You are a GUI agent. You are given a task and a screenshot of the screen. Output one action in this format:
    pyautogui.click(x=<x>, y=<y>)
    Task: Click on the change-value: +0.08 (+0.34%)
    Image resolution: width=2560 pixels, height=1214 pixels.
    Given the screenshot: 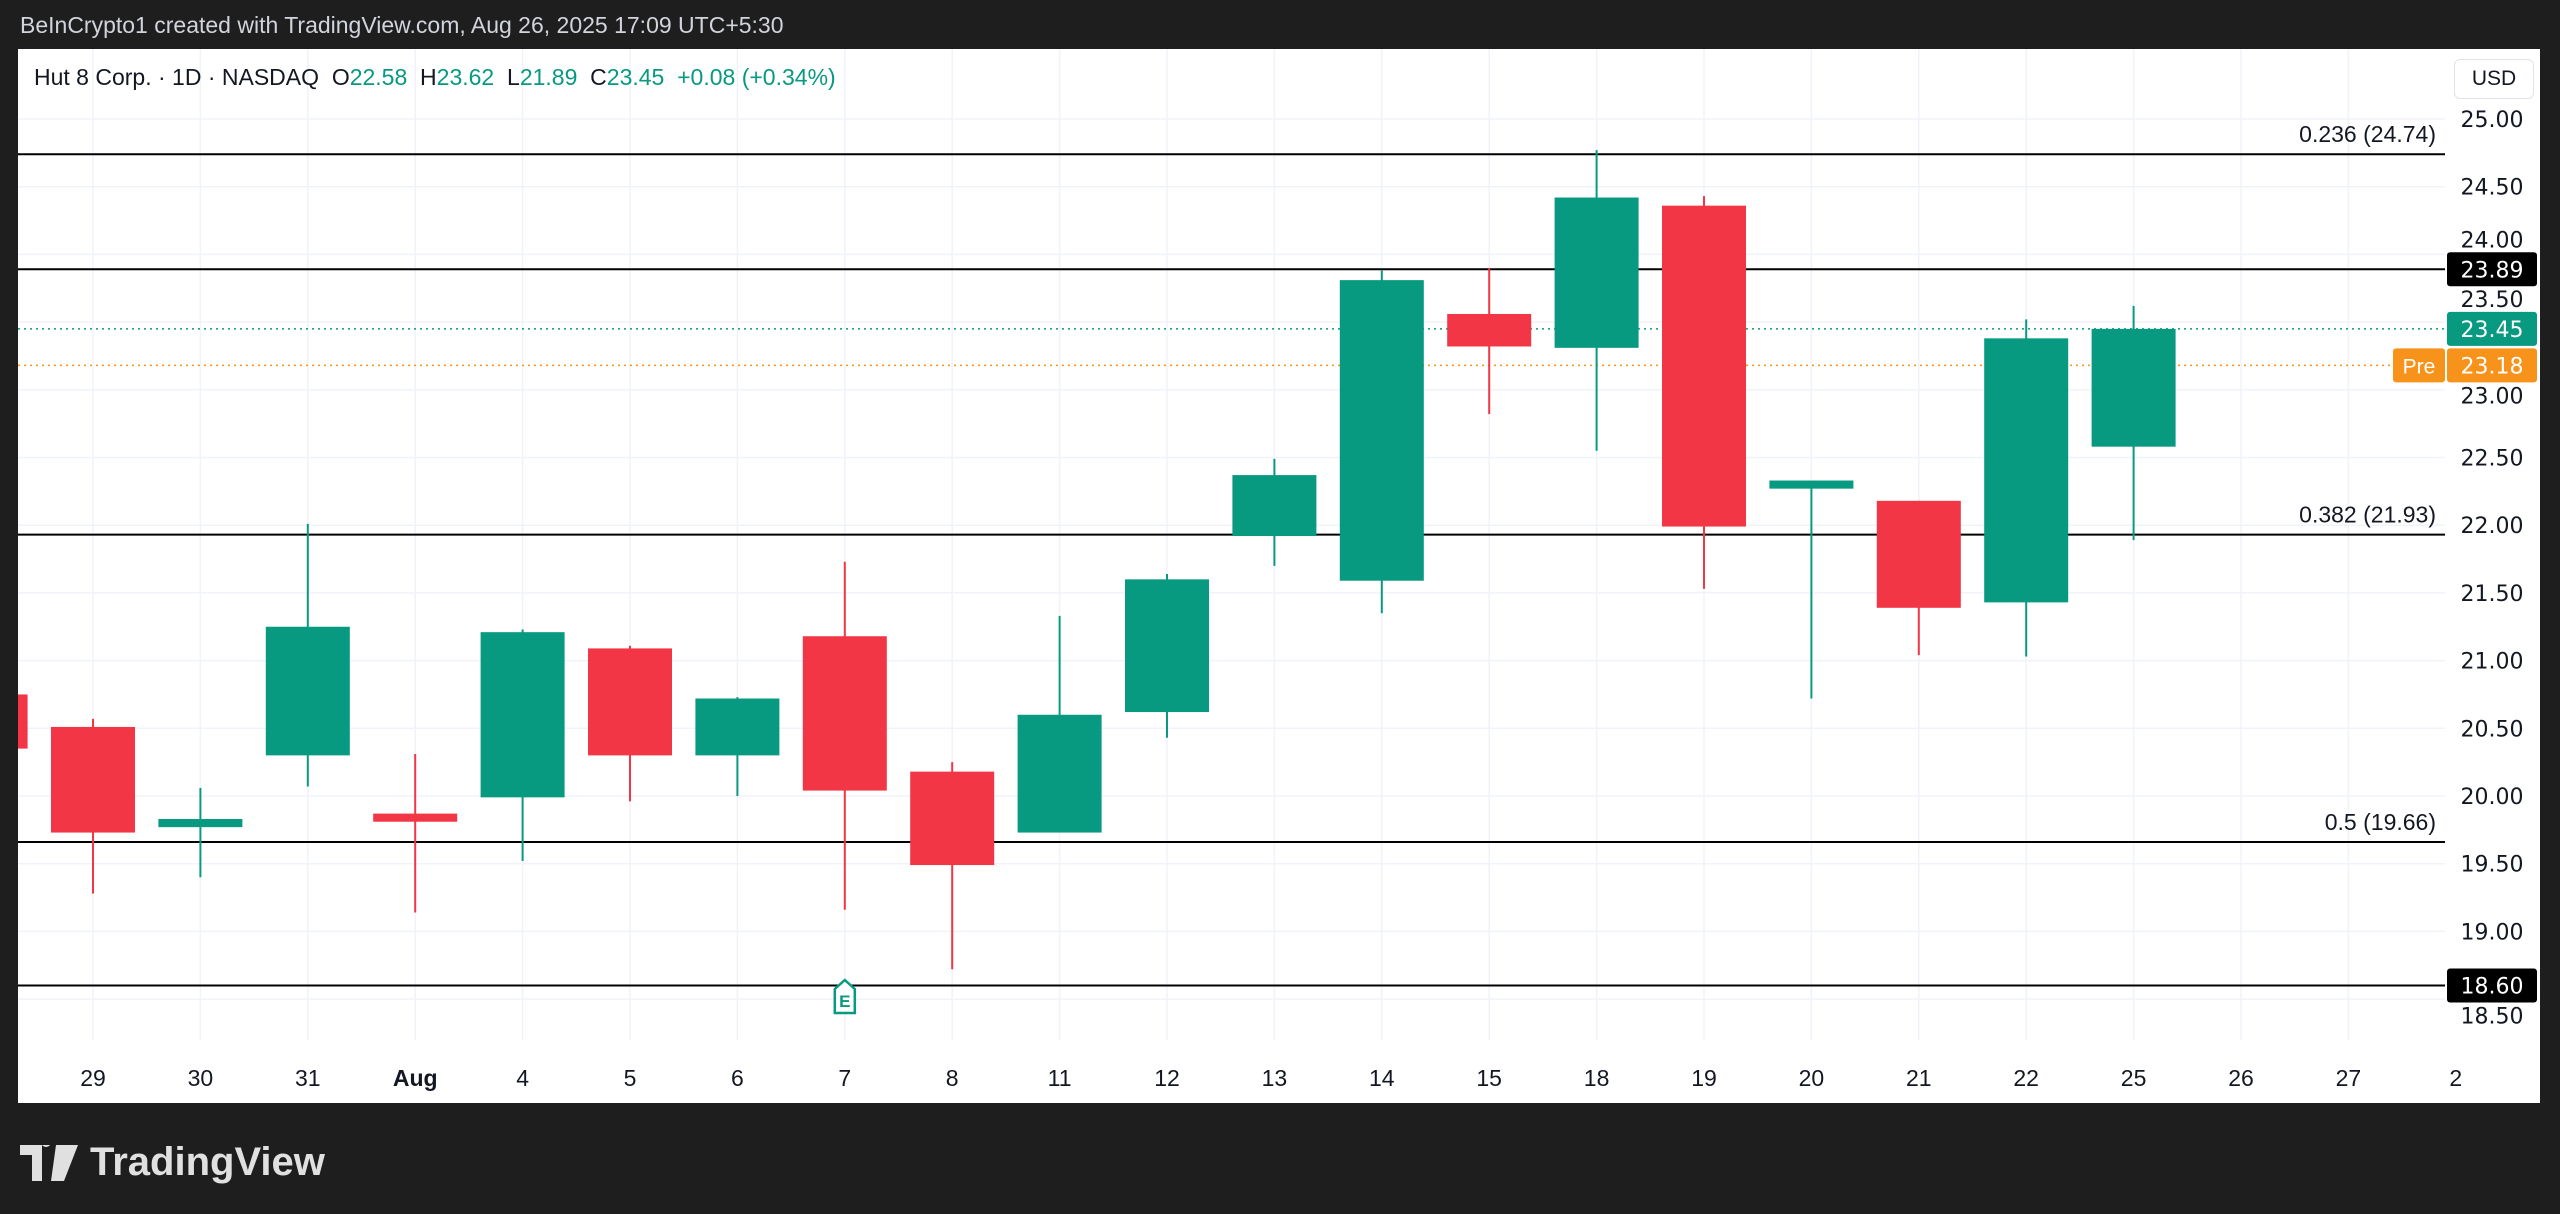 What is the action you would take?
    pyautogui.click(x=756, y=77)
    